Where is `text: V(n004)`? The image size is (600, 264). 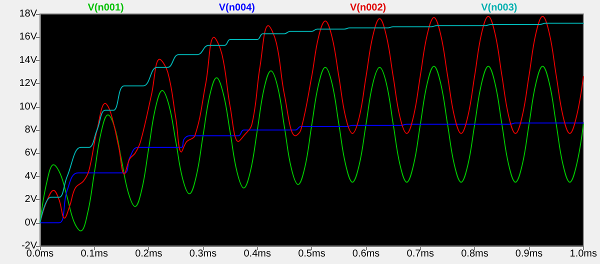 text: V(n004) is located at coordinates (236, 8).